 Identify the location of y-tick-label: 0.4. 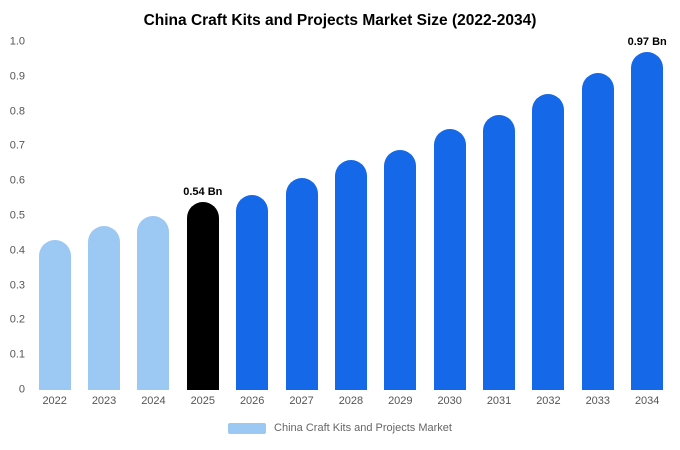
(17, 250).